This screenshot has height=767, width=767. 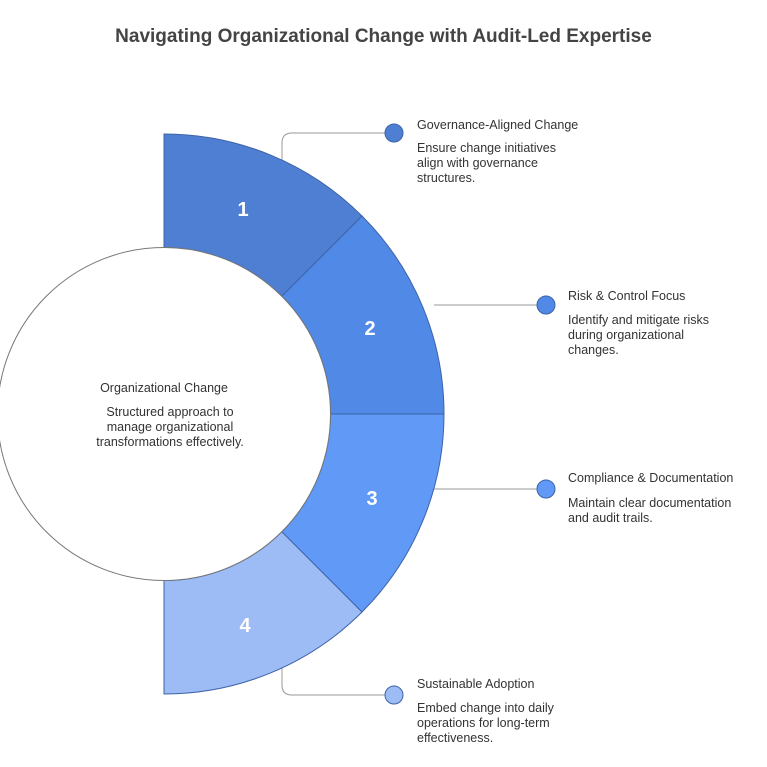 I want to click on label-desc-4-line-2: operations for long-term, so click(x=483, y=723).